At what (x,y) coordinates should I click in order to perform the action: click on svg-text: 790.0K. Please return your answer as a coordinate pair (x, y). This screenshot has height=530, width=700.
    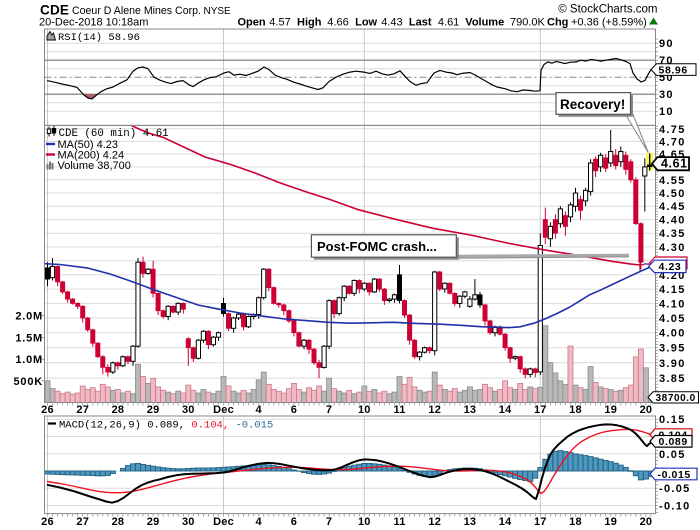
    Looking at the image, I should click on (528, 23).